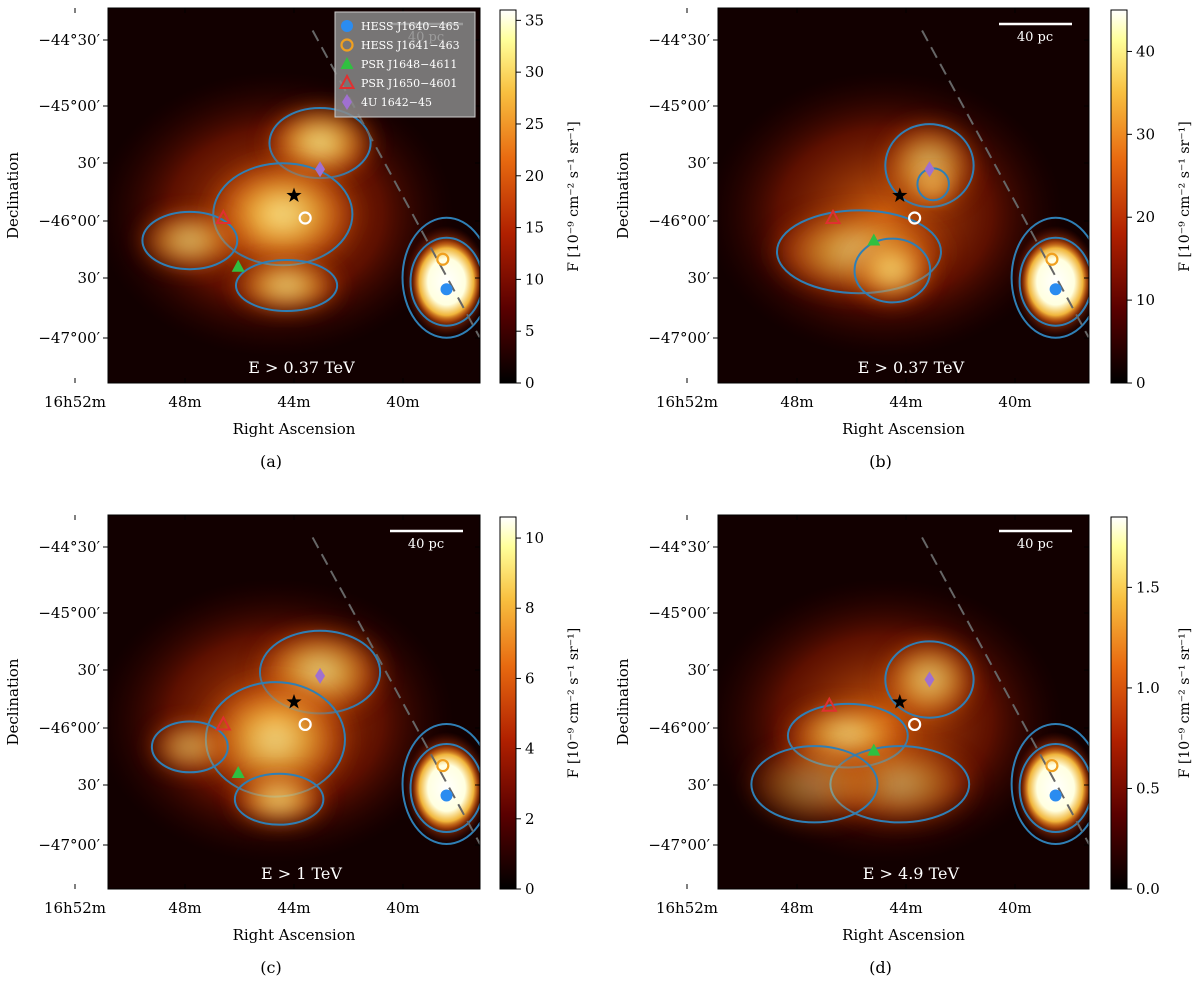 This screenshot has width=1200, height=990. I want to click on colorbar-tick-label: 25, so click(534, 124).